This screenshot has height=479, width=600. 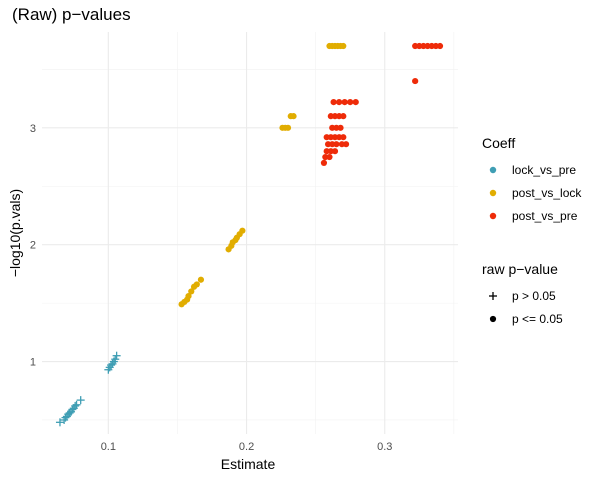 What do you see at coordinates (33, 129) in the screenshot?
I see `y-tick-label: 3` at bounding box center [33, 129].